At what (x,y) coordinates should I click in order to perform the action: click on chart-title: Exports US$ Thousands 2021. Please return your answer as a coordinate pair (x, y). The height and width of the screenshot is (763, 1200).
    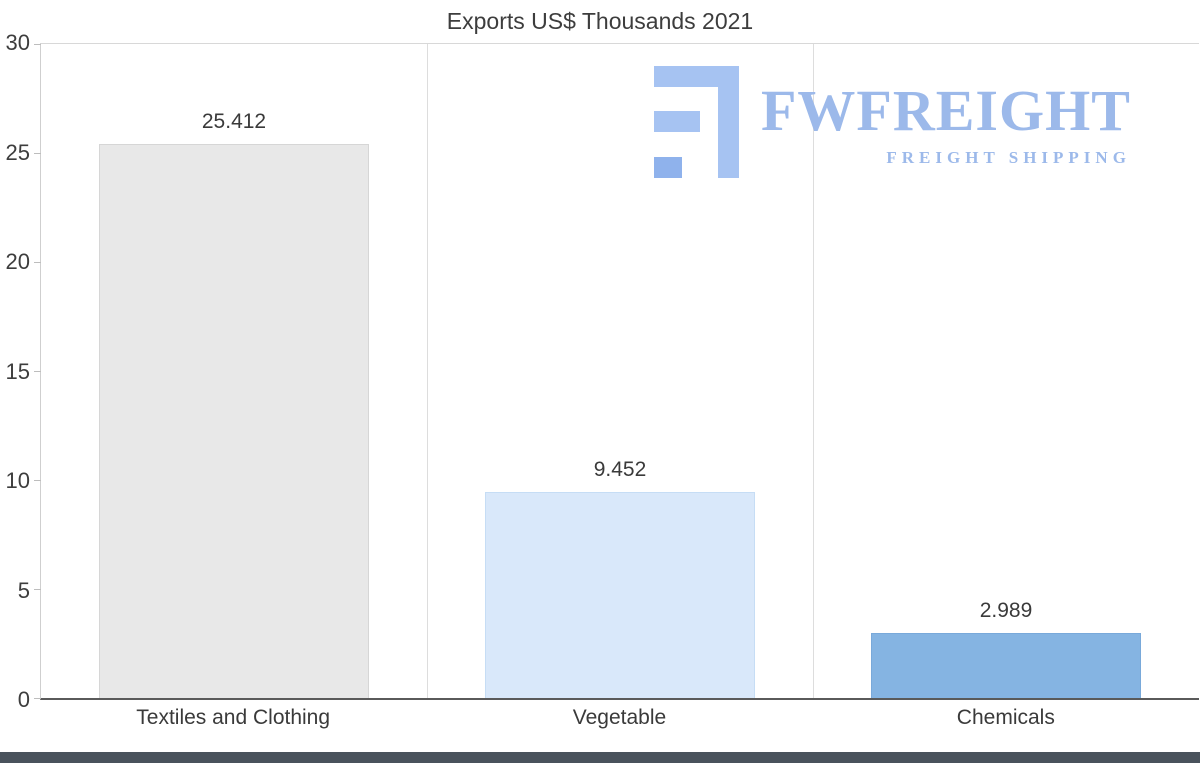
    Looking at the image, I should click on (600, 21).